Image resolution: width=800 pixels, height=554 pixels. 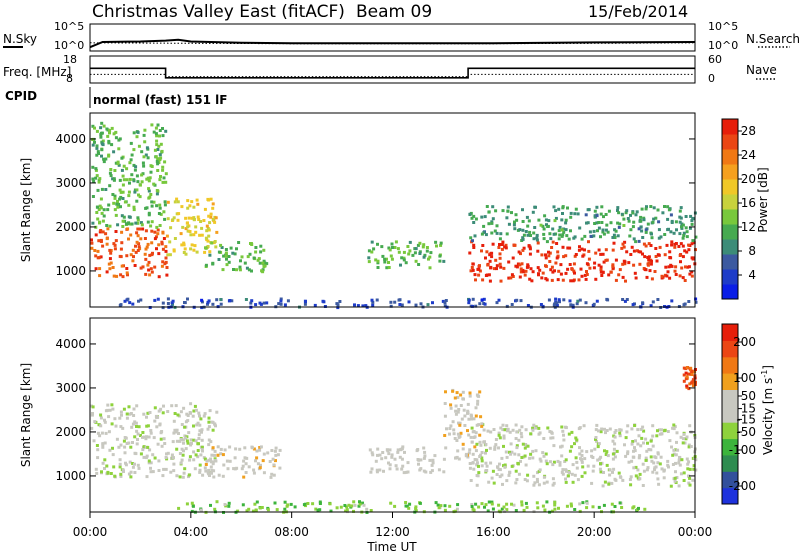 I want to click on velocity-cbar-label: 200, so click(x=744, y=342).